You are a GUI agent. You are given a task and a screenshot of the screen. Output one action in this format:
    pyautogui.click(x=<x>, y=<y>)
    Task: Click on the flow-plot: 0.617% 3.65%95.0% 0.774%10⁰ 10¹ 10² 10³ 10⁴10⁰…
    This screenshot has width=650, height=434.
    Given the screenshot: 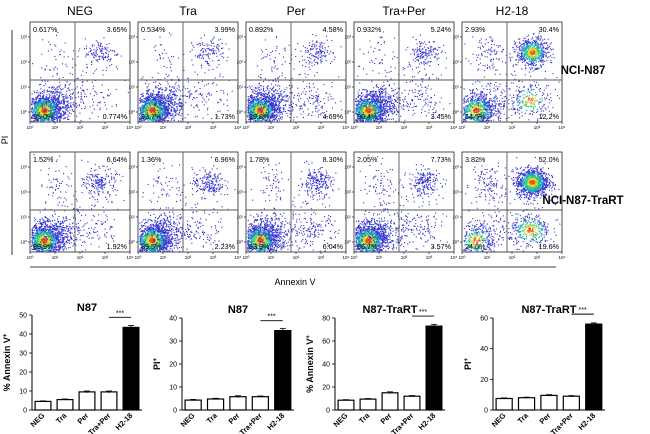 What is the action you would take?
    pyautogui.click(x=77, y=75)
    